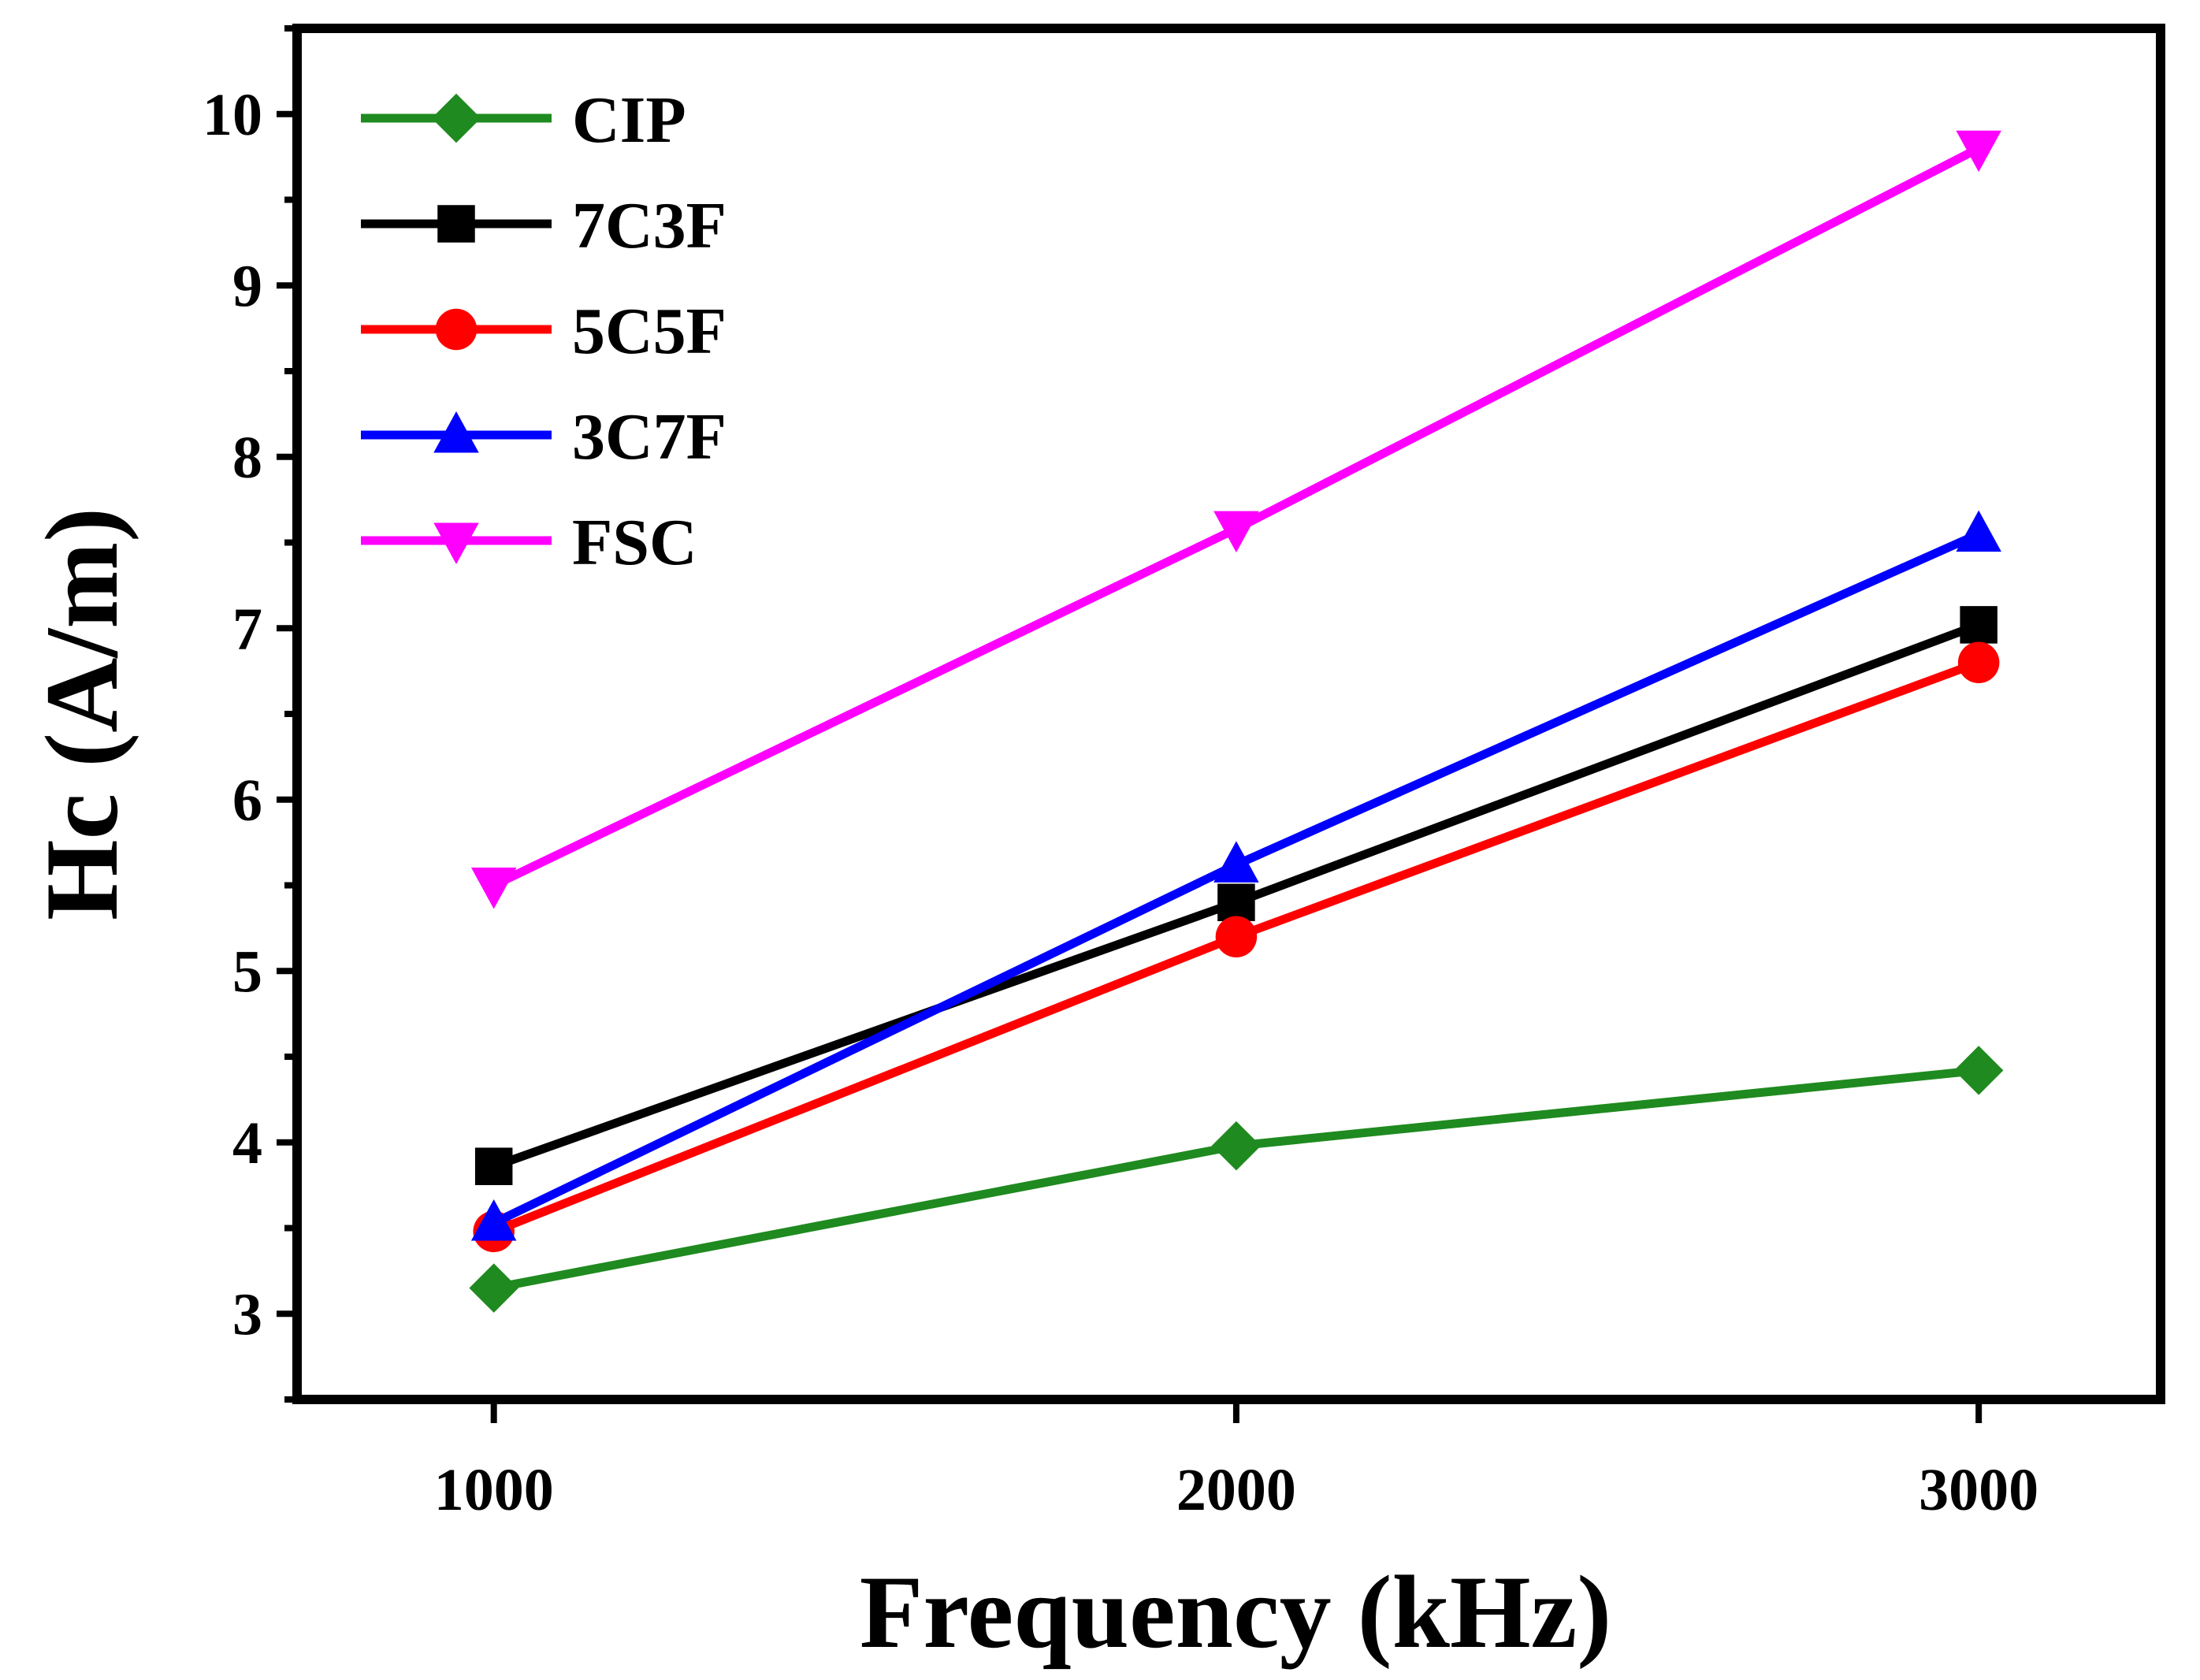  I want to click on y-tick-label: 8, so click(247, 458).